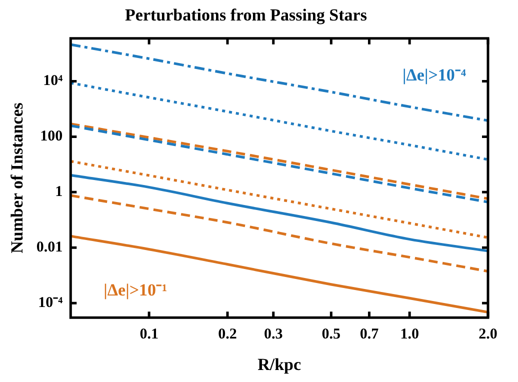 The height and width of the screenshot is (382, 518). What do you see at coordinates (246, 15) in the screenshot?
I see `chart-title: Perturbations from Passing Stars` at bounding box center [246, 15].